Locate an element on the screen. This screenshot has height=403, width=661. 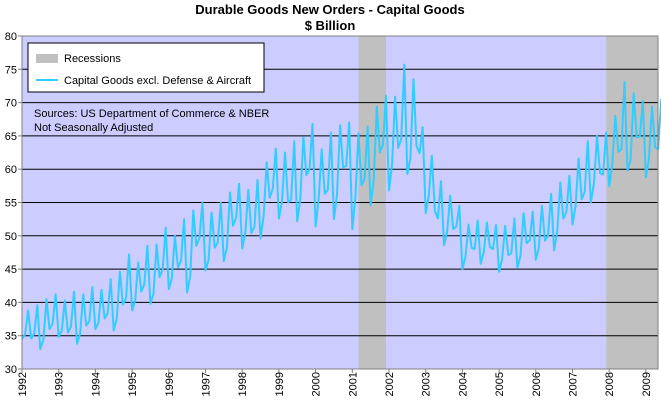
y-tick-label: 80 is located at coordinates (11, 37).